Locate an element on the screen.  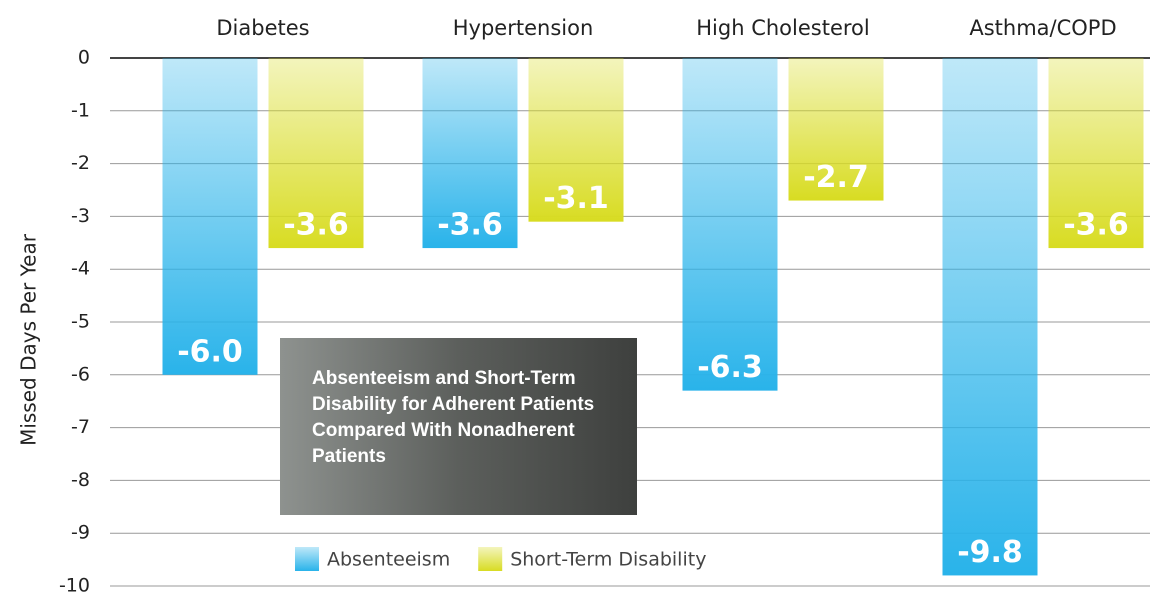
y-tick-label: -1 is located at coordinates (80, 110).